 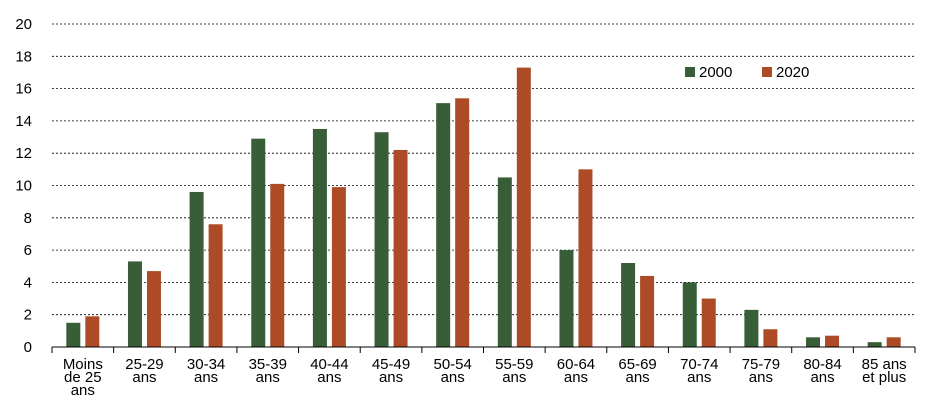 I want to click on y-tick-label: 12, so click(x=23, y=153).